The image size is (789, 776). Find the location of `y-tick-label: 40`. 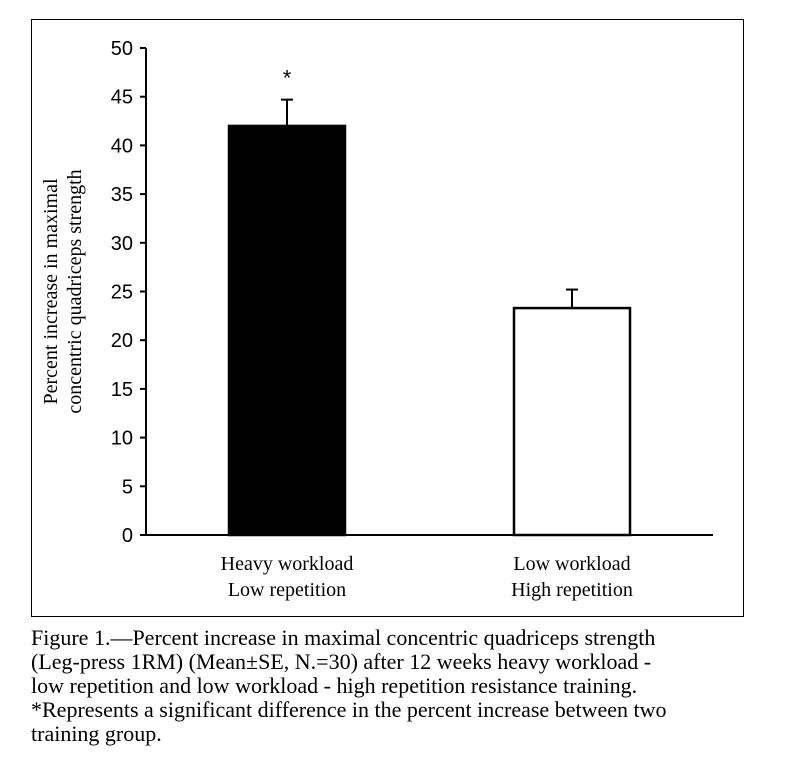

y-tick-label: 40 is located at coordinates (122, 146).